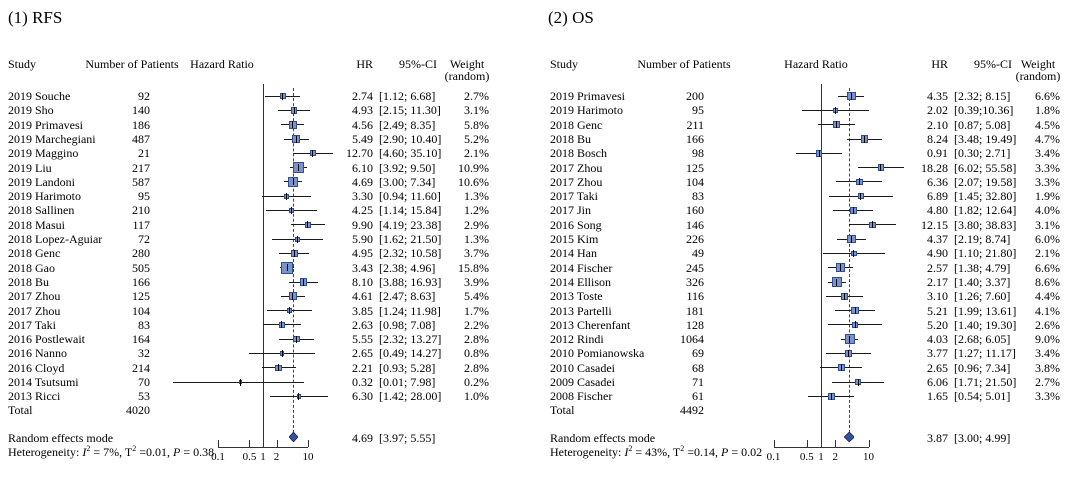 The height and width of the screenshot is (489, 1080). What do you see at coordinates (197, 452) in the screenshot?
I see `heterogeneity-segment: = 0.38` at bounding box center [197, 452].